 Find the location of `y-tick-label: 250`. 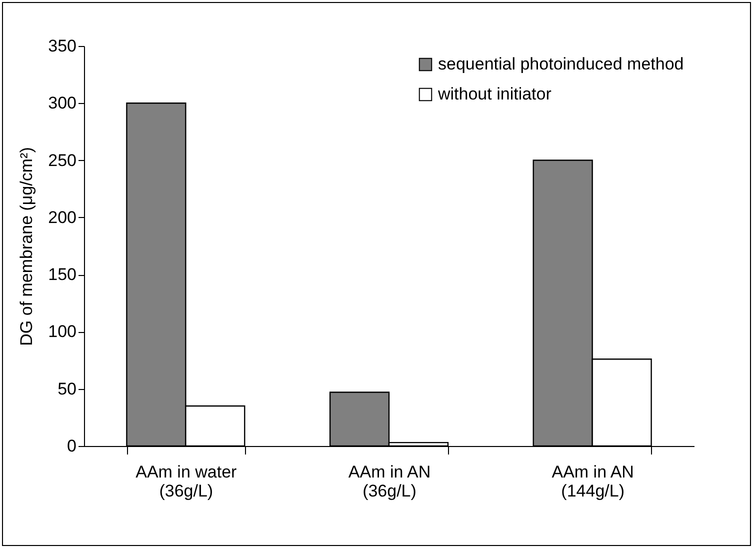

y-tick-label: 250 is located at coordinates (62, 160).